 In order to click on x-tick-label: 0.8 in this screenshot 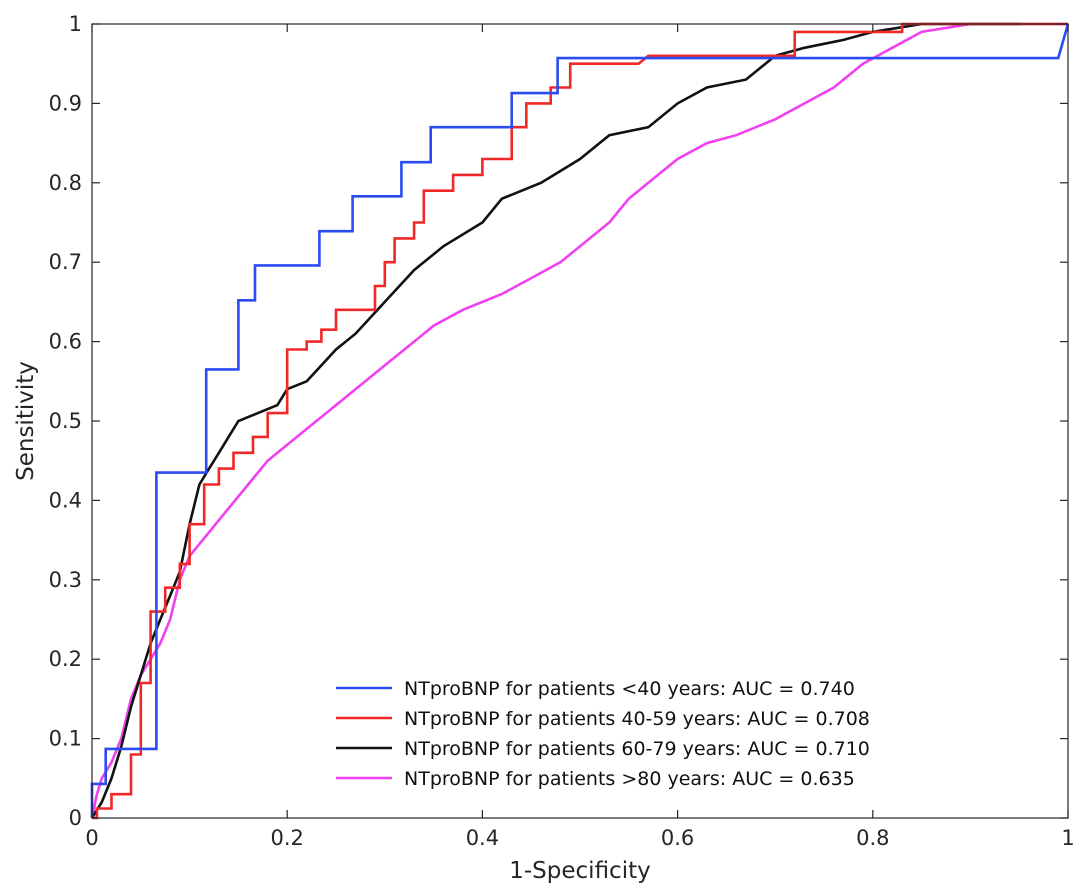, I will do `click(872, 838)`.